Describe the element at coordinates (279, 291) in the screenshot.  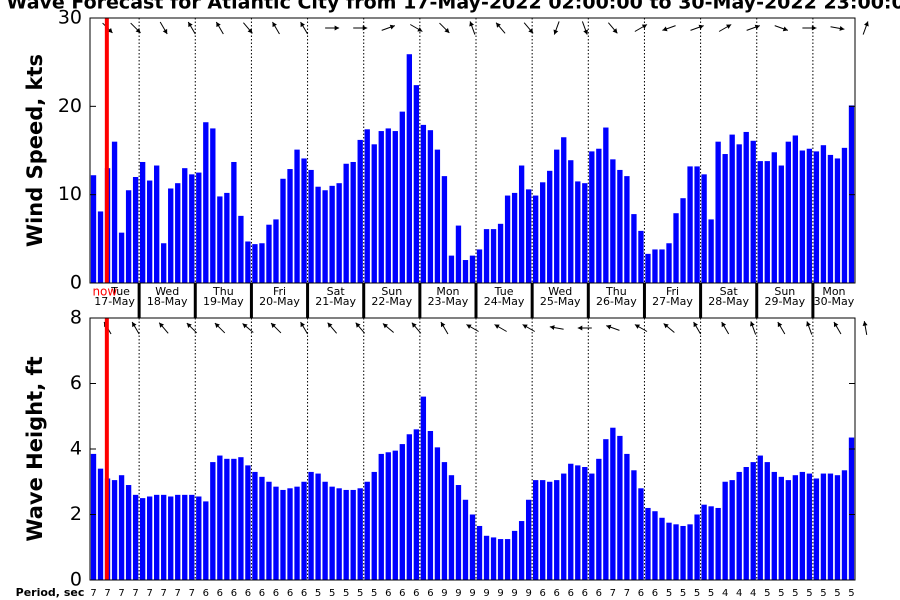
I see `day-name: Fri` at that location.